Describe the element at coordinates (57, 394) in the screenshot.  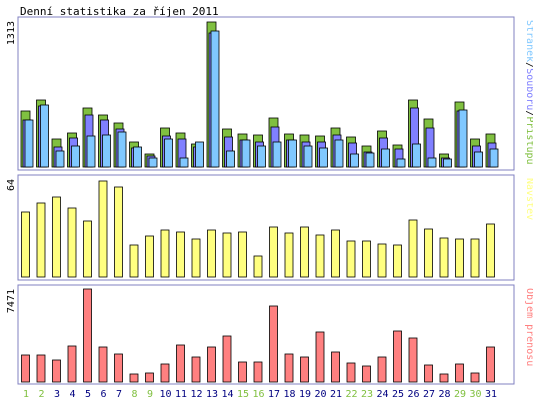
I see `day-label-3: 3` at that location.